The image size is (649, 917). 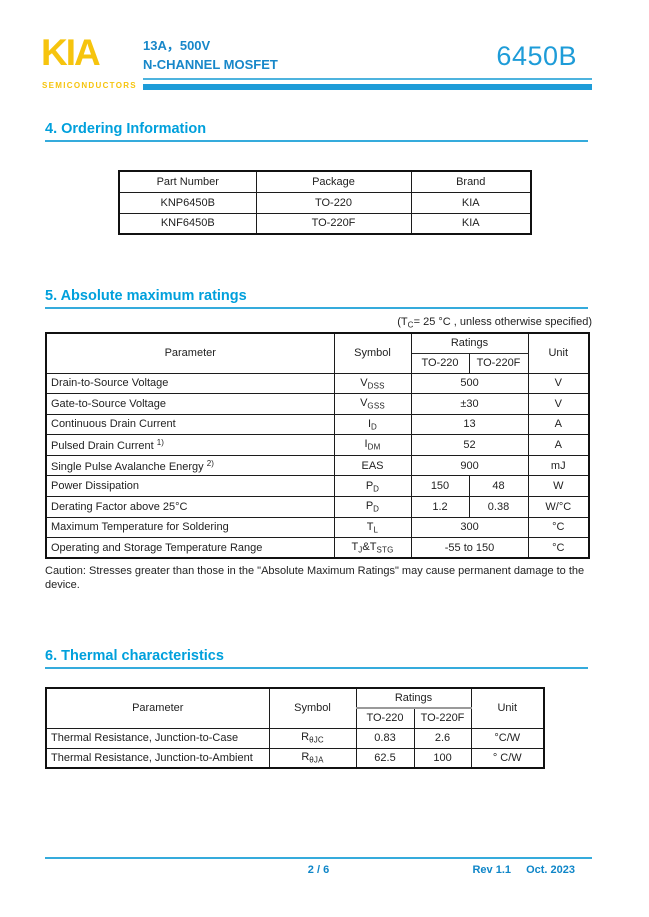 I want to click on device-type-line: N-CHANNEL MOSFET, so click(x=210, y=64).